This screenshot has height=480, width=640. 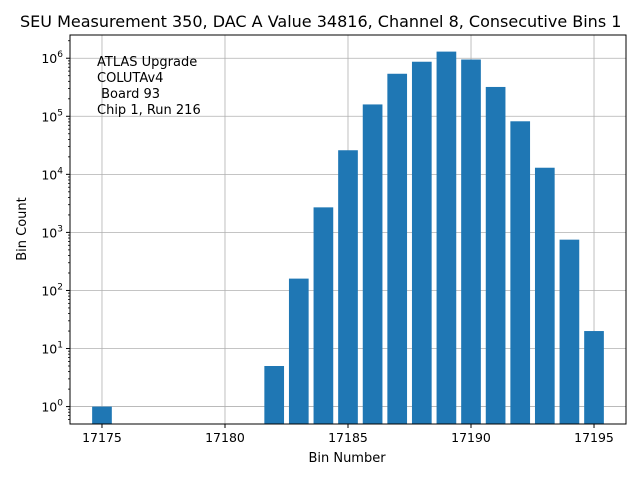 I want to click on x-tick-label: 17180, so click(x=225, y=437).